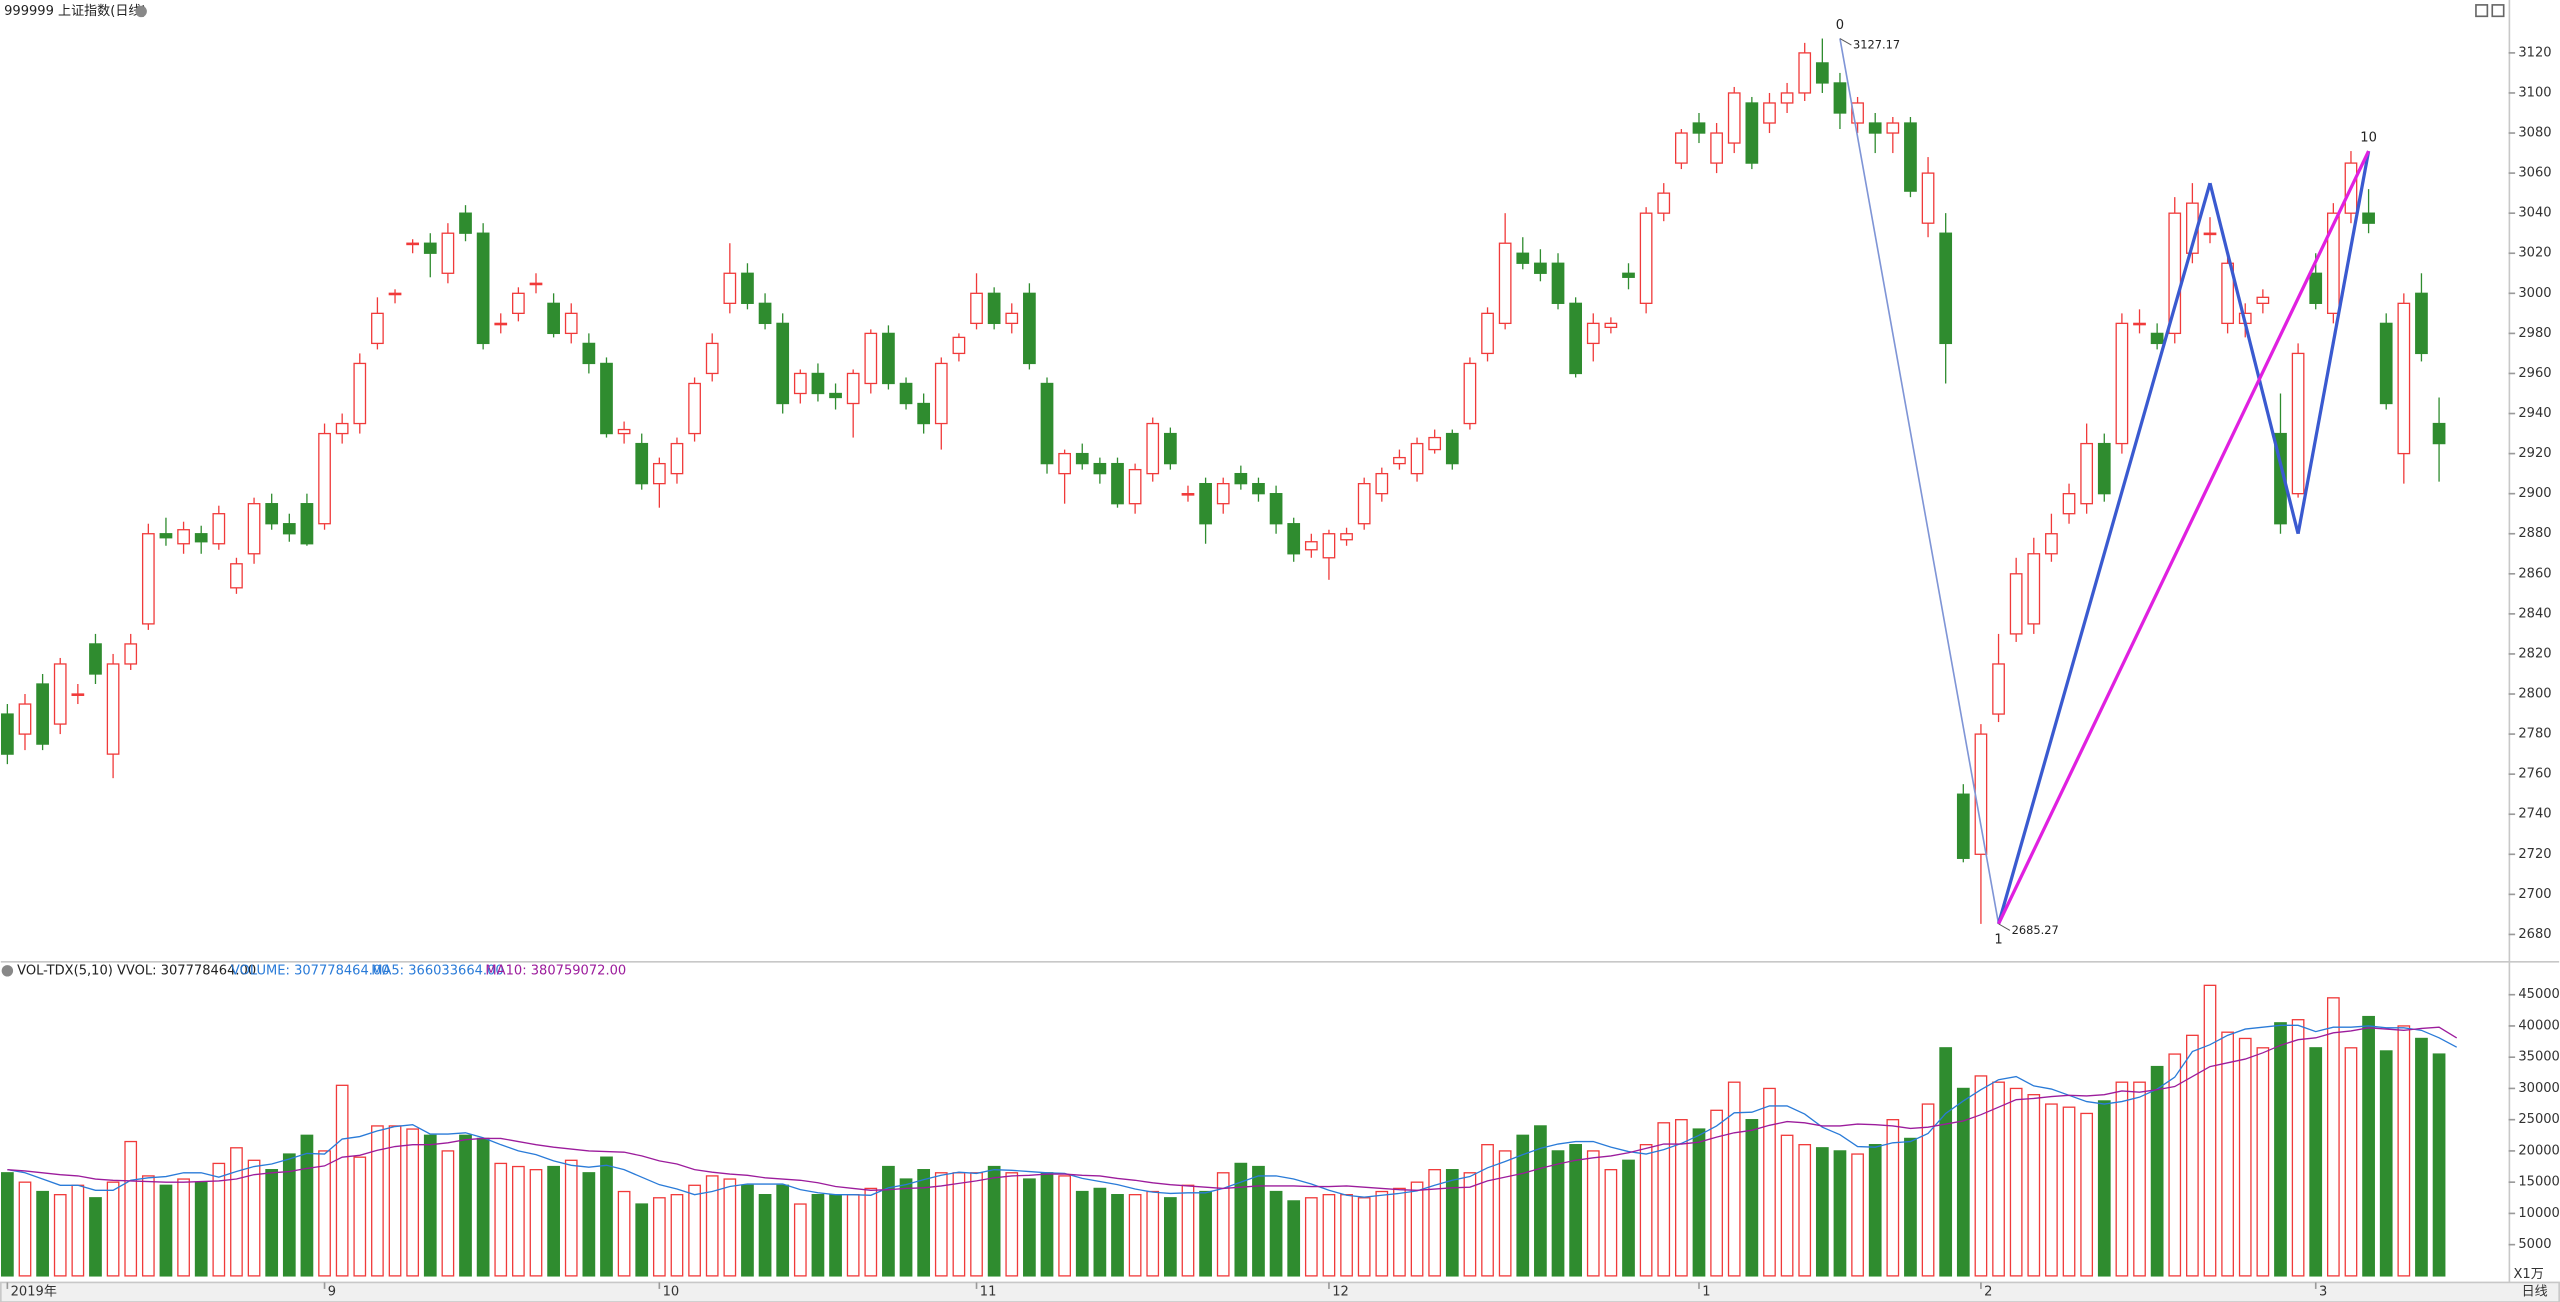  What do you see at coordinates (2534, 573) in the screenshot?
I see `y-tick-label: 2860` at bounding box center [2534, 573].